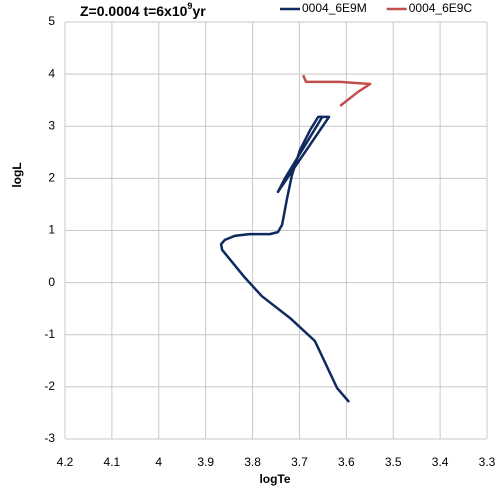  I want to click on y-tick-label: -2, so click(49, 386).